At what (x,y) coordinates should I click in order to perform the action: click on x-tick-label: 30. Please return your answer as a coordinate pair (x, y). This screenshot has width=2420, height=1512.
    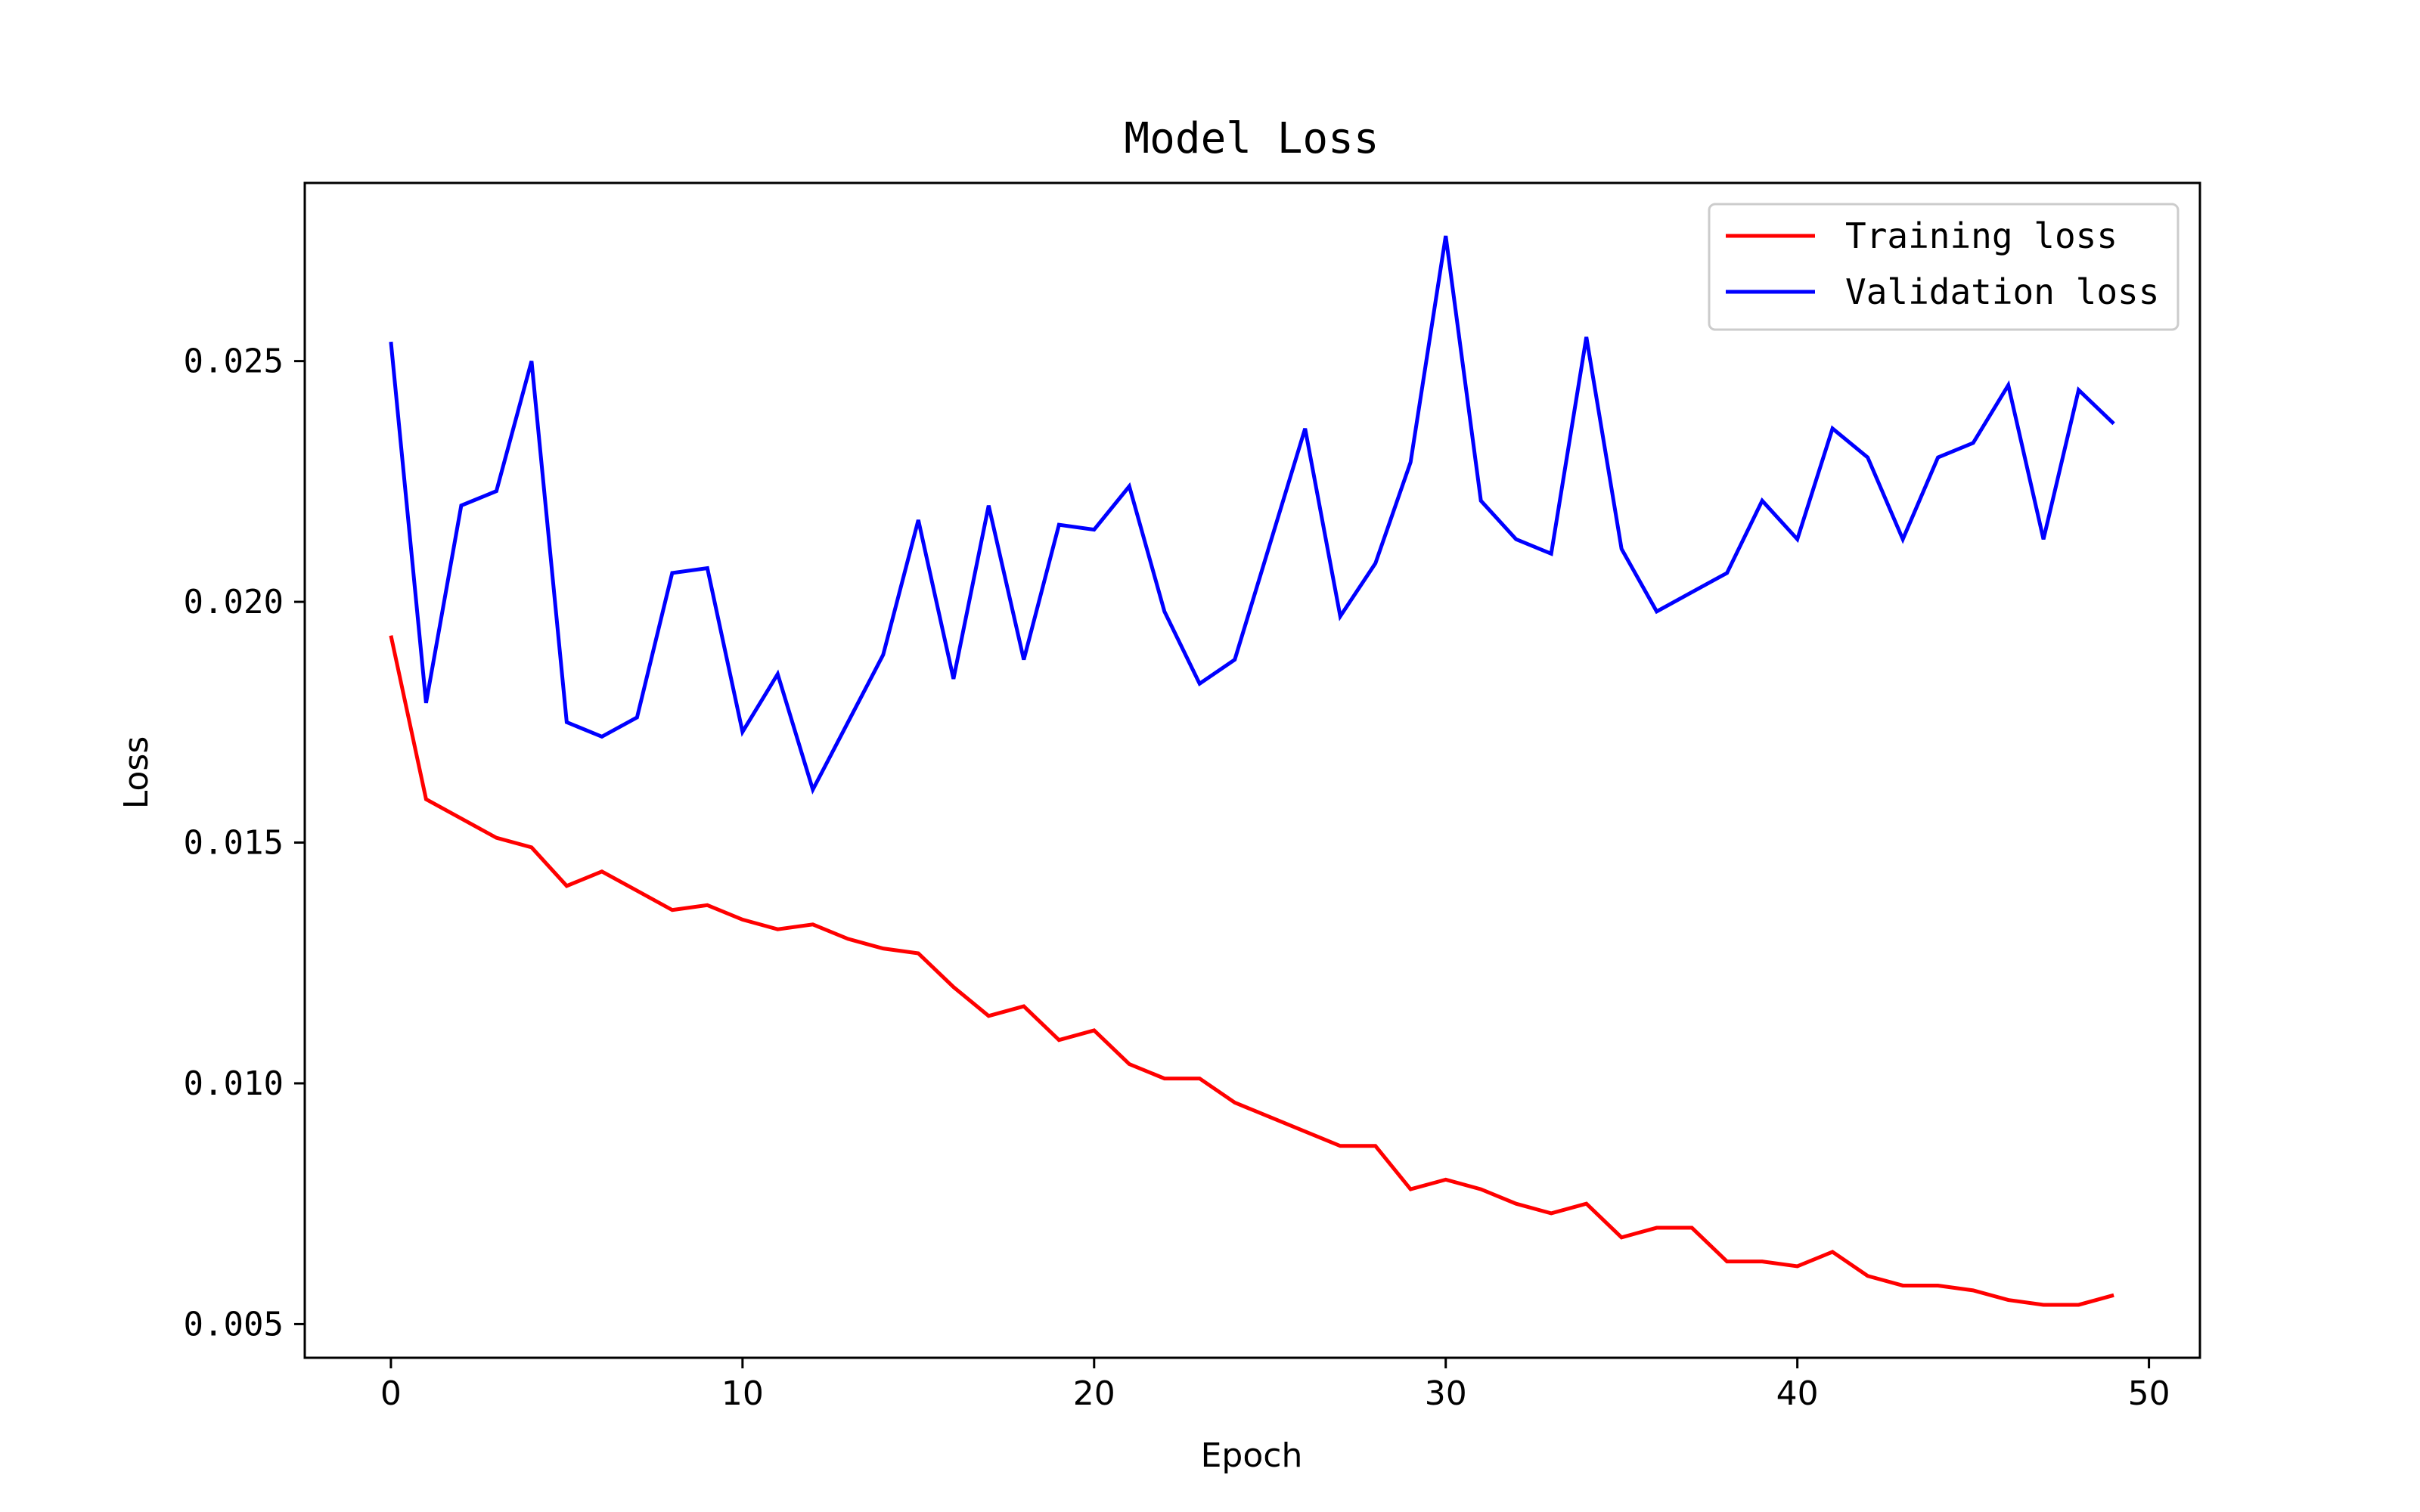
    Looking at the image, I should click on (1446, 1393).